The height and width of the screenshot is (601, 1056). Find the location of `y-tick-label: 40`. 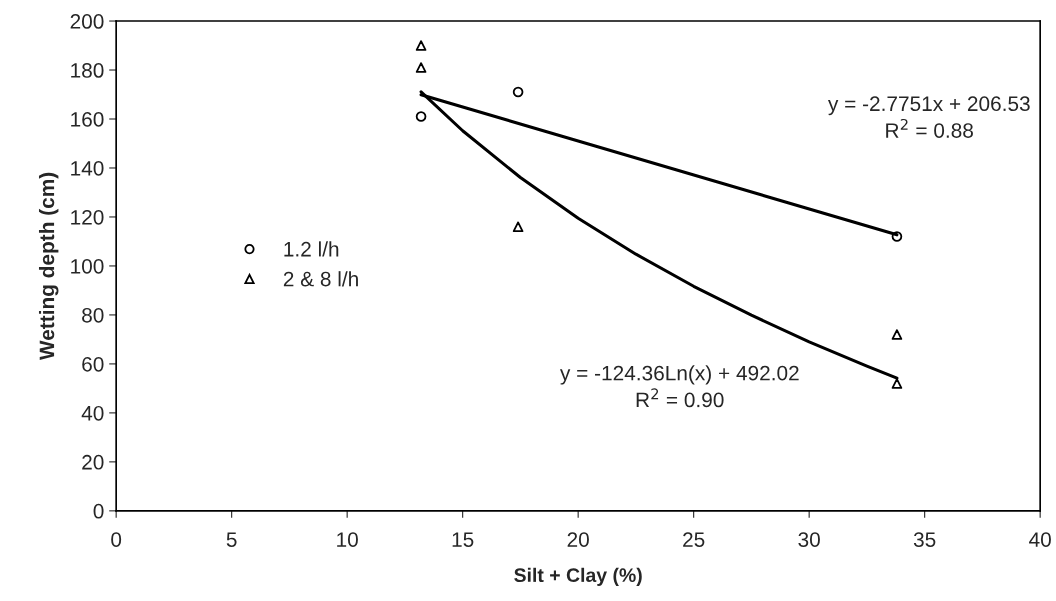

y-tick-label: 40 is located at coordinates (92, 413).